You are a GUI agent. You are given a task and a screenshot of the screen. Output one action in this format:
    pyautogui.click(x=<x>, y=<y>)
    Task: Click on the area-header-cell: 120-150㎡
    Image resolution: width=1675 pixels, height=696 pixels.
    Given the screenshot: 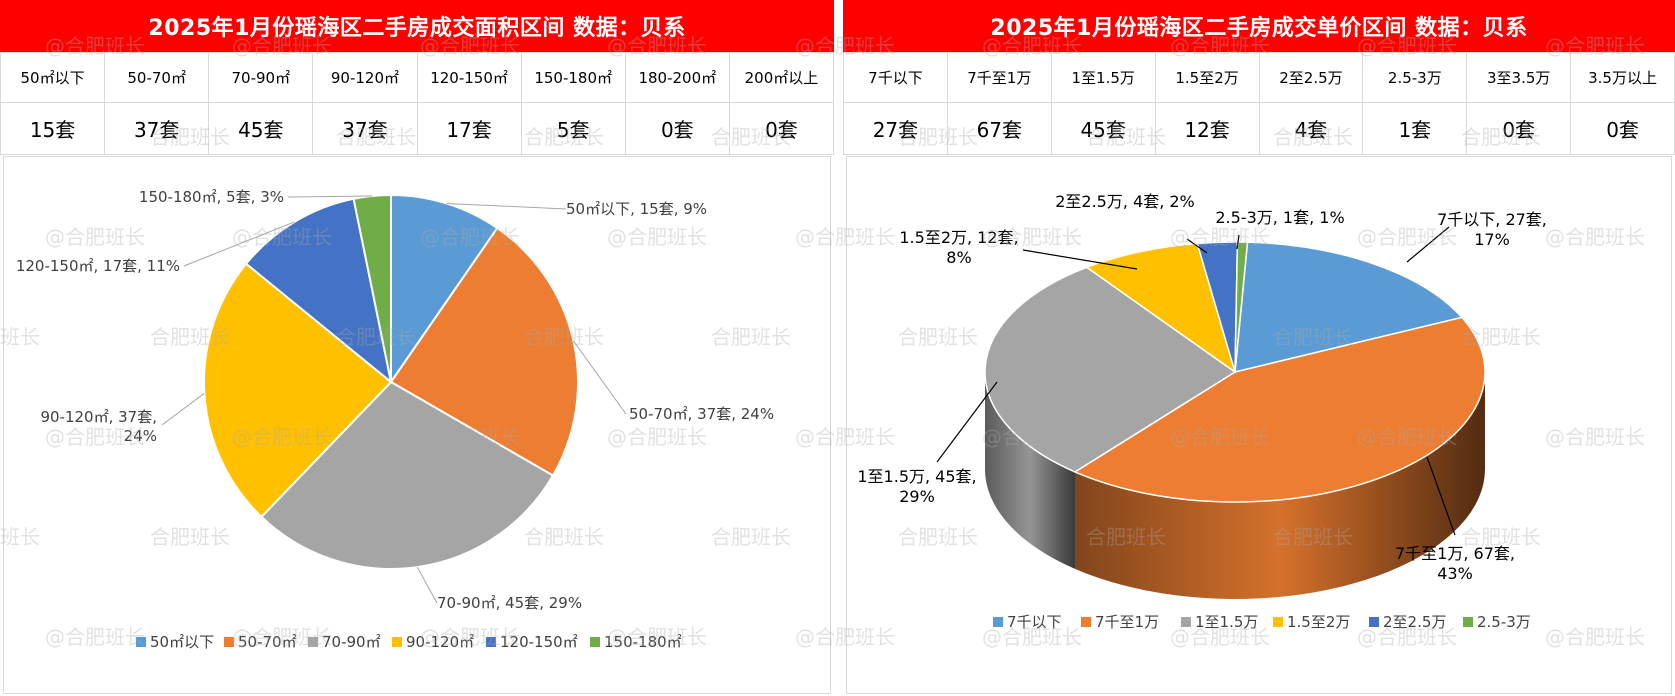 What is the action you would take?
    pyautogui.click(x=469, y=77)
    